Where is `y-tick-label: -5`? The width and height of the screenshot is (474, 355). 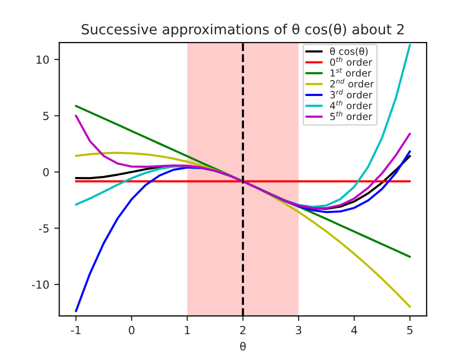
y-tick-label: -5 is located at coordinates (43, 228).